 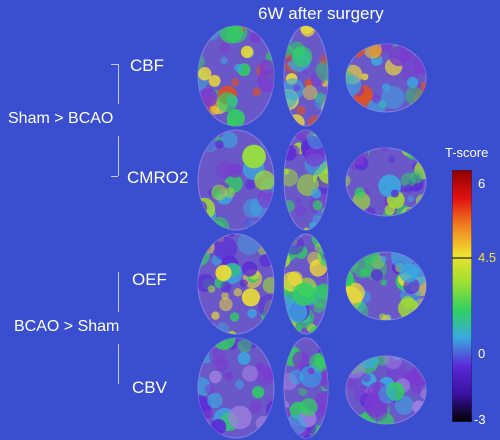 What do you see at coordinates (114, 64) in the screenshot?
I see `tick-cbf` at bounding box center [114, 64].